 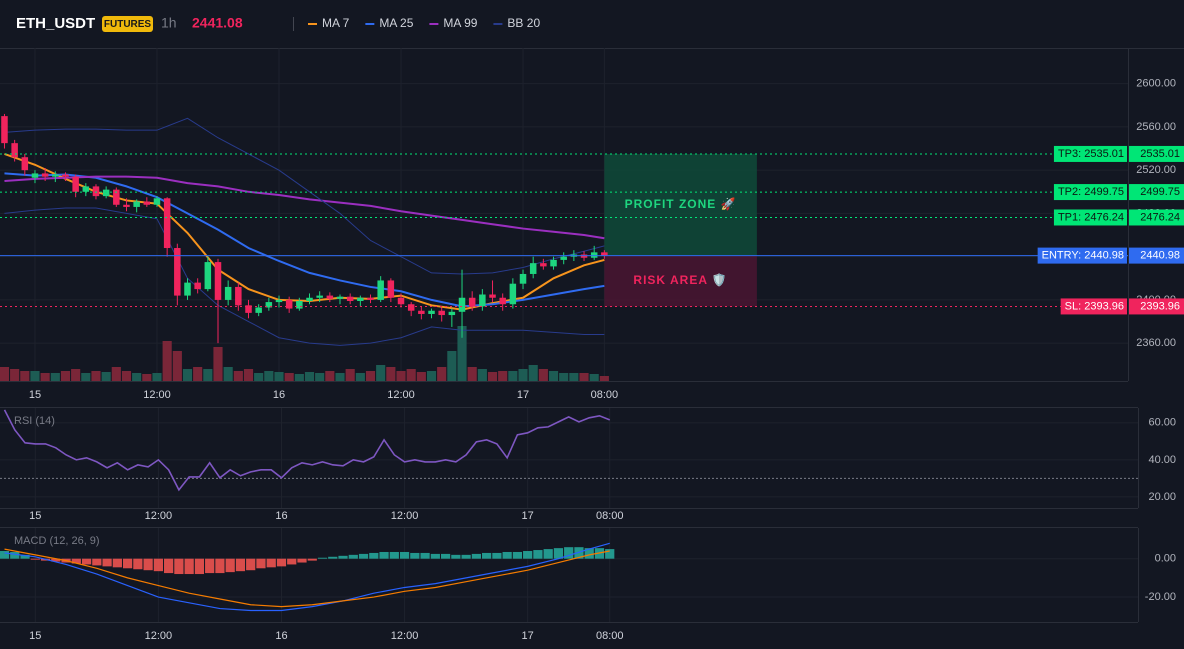 I want to click on level-tag-label: TP1: 2476.24, so click(x=1091, y=217).